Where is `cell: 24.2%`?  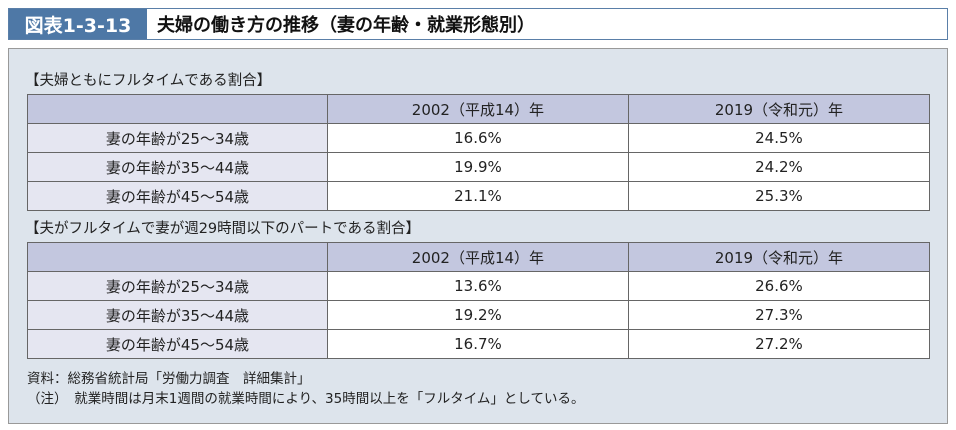
cell: 24.2% is located at coordinates (779, 167).